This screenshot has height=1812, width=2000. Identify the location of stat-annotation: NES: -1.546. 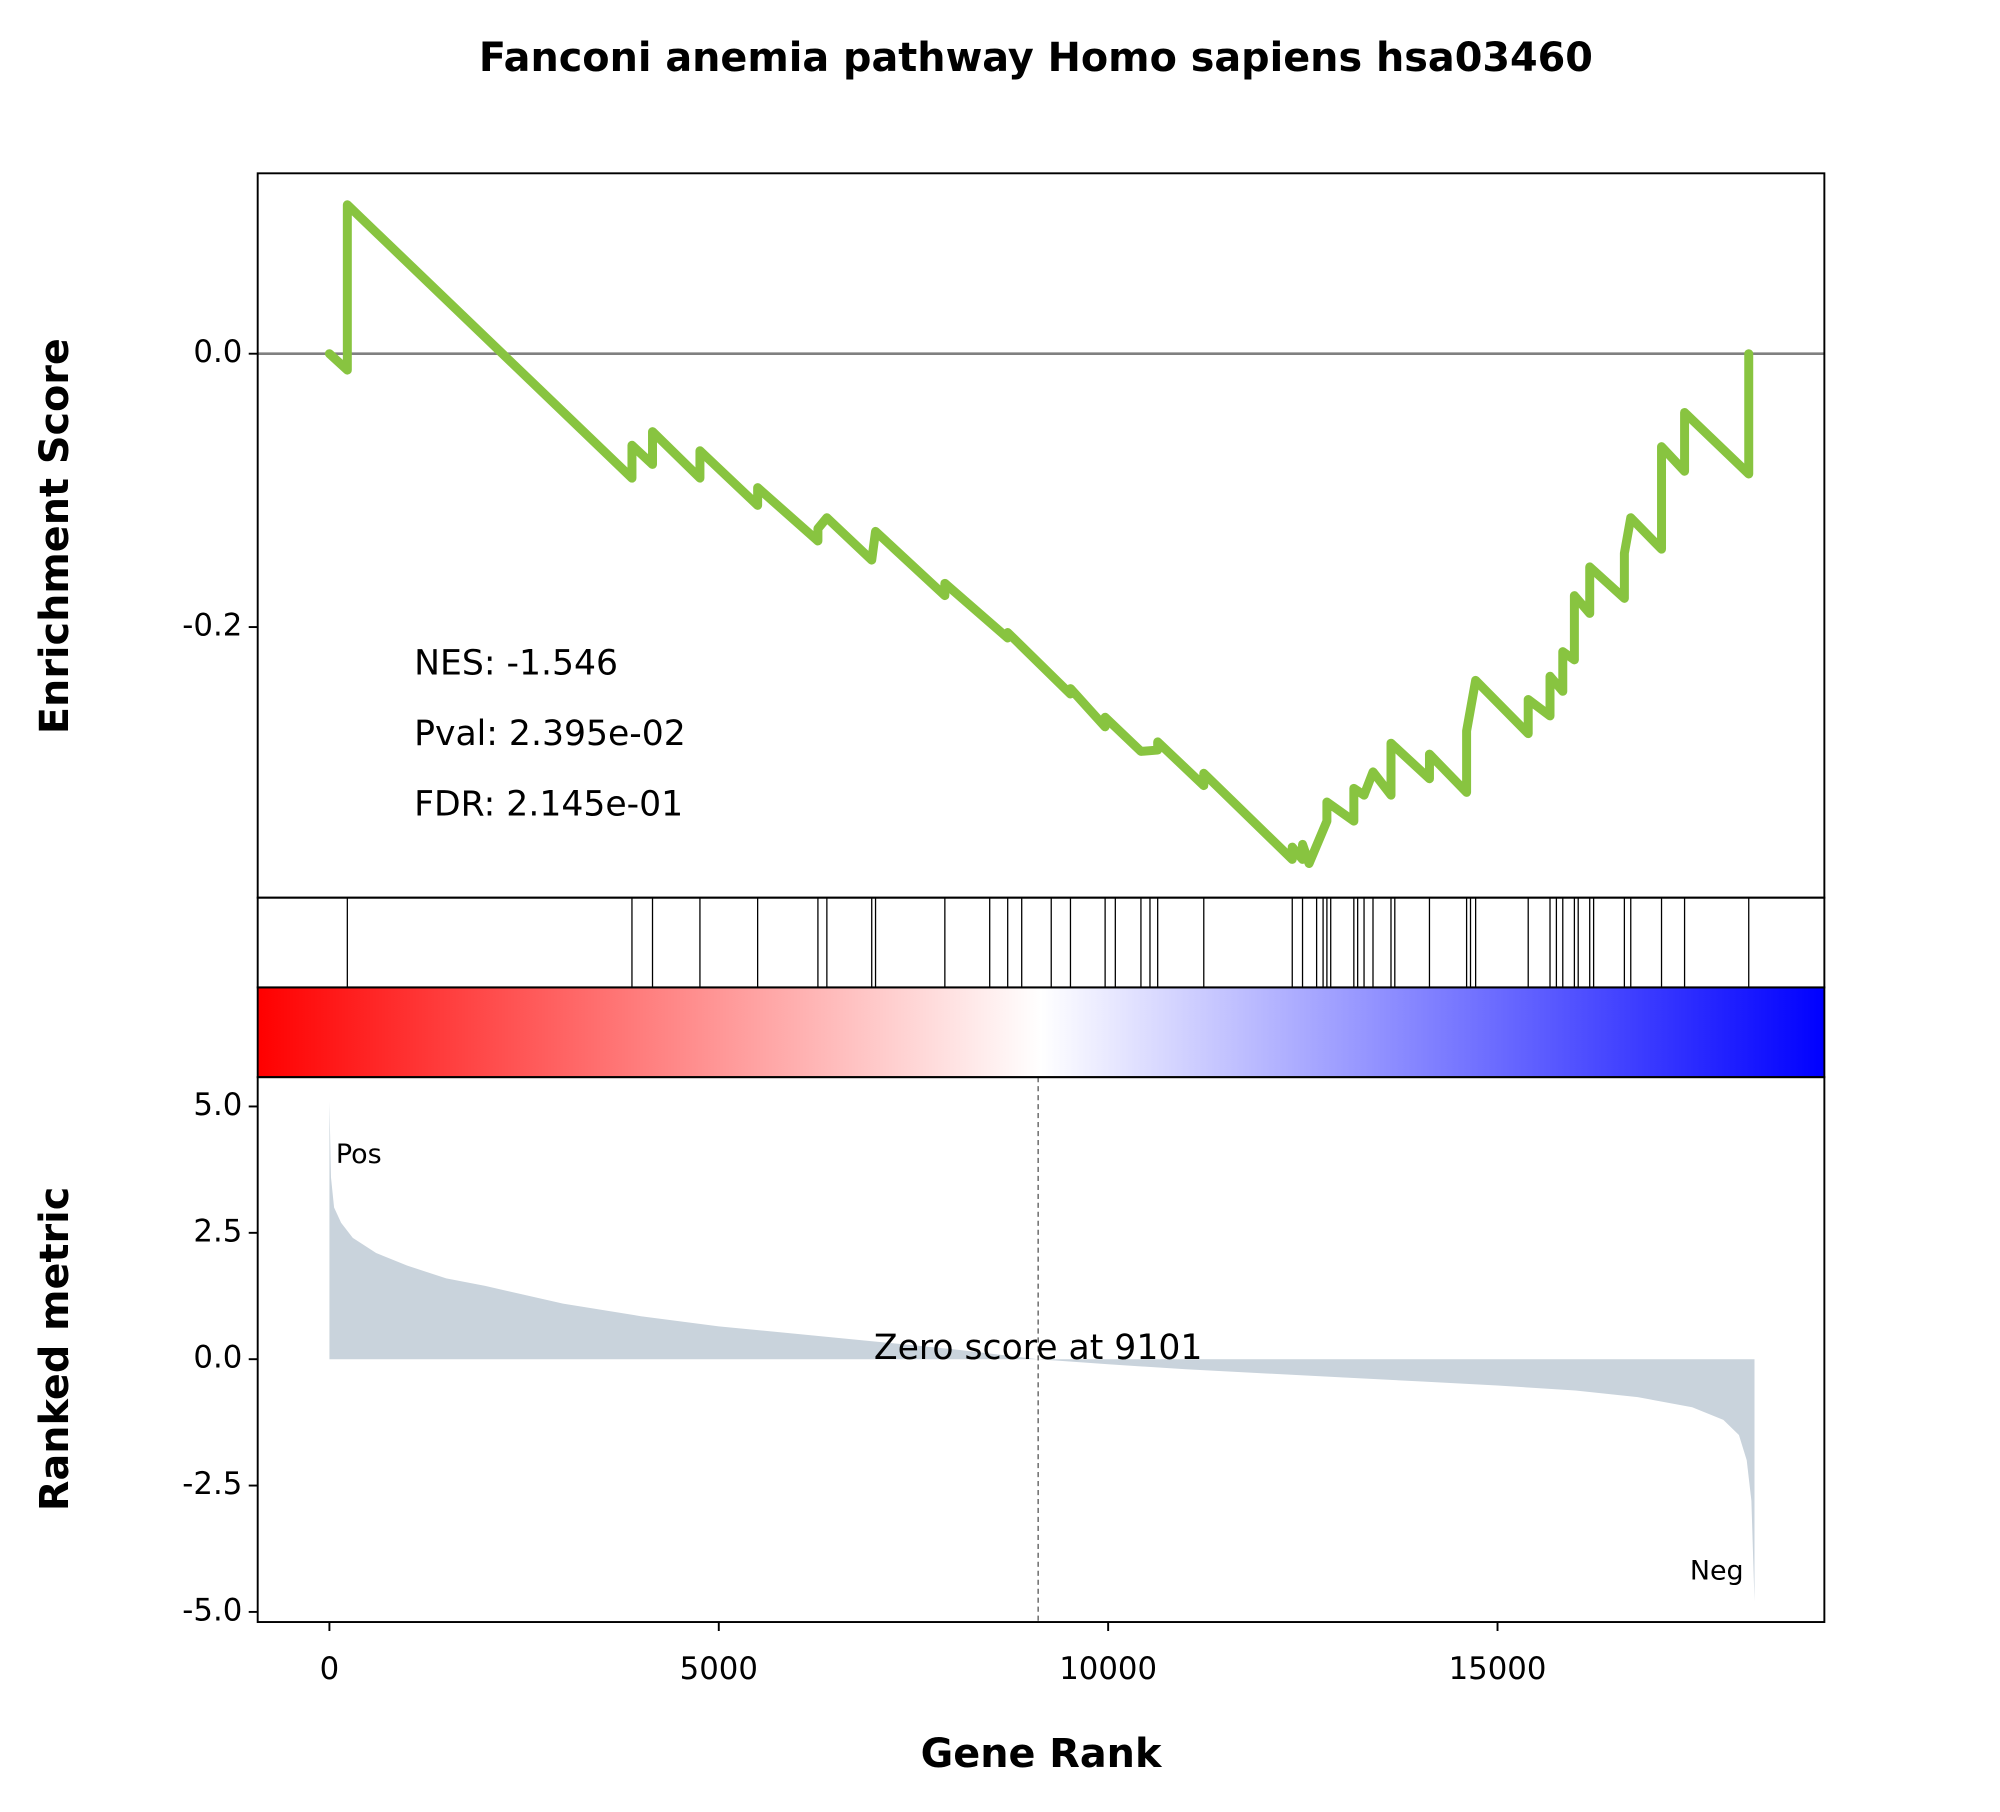
(516, 663).